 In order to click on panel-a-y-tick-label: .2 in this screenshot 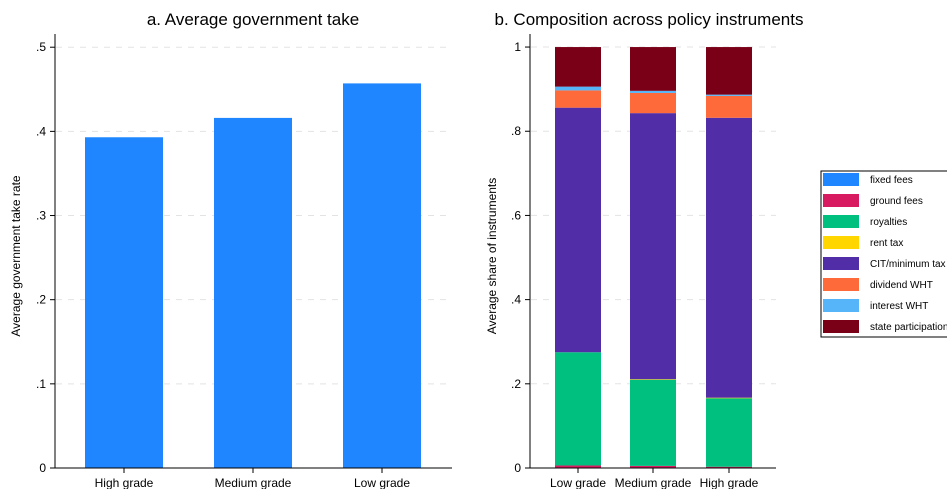, I will do `click(41, 300)`.